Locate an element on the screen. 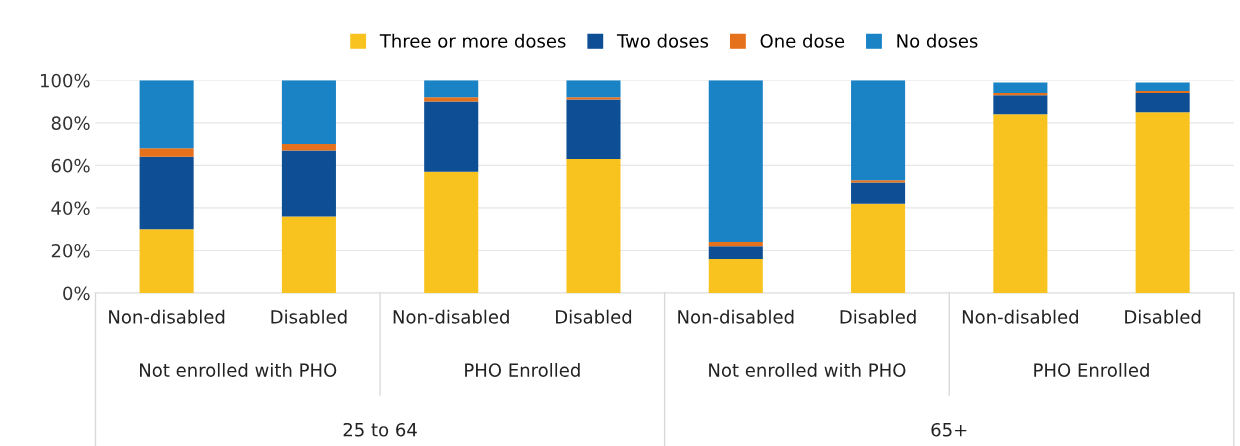  y-tick-label: 60% is located at coordinates (70, 165).